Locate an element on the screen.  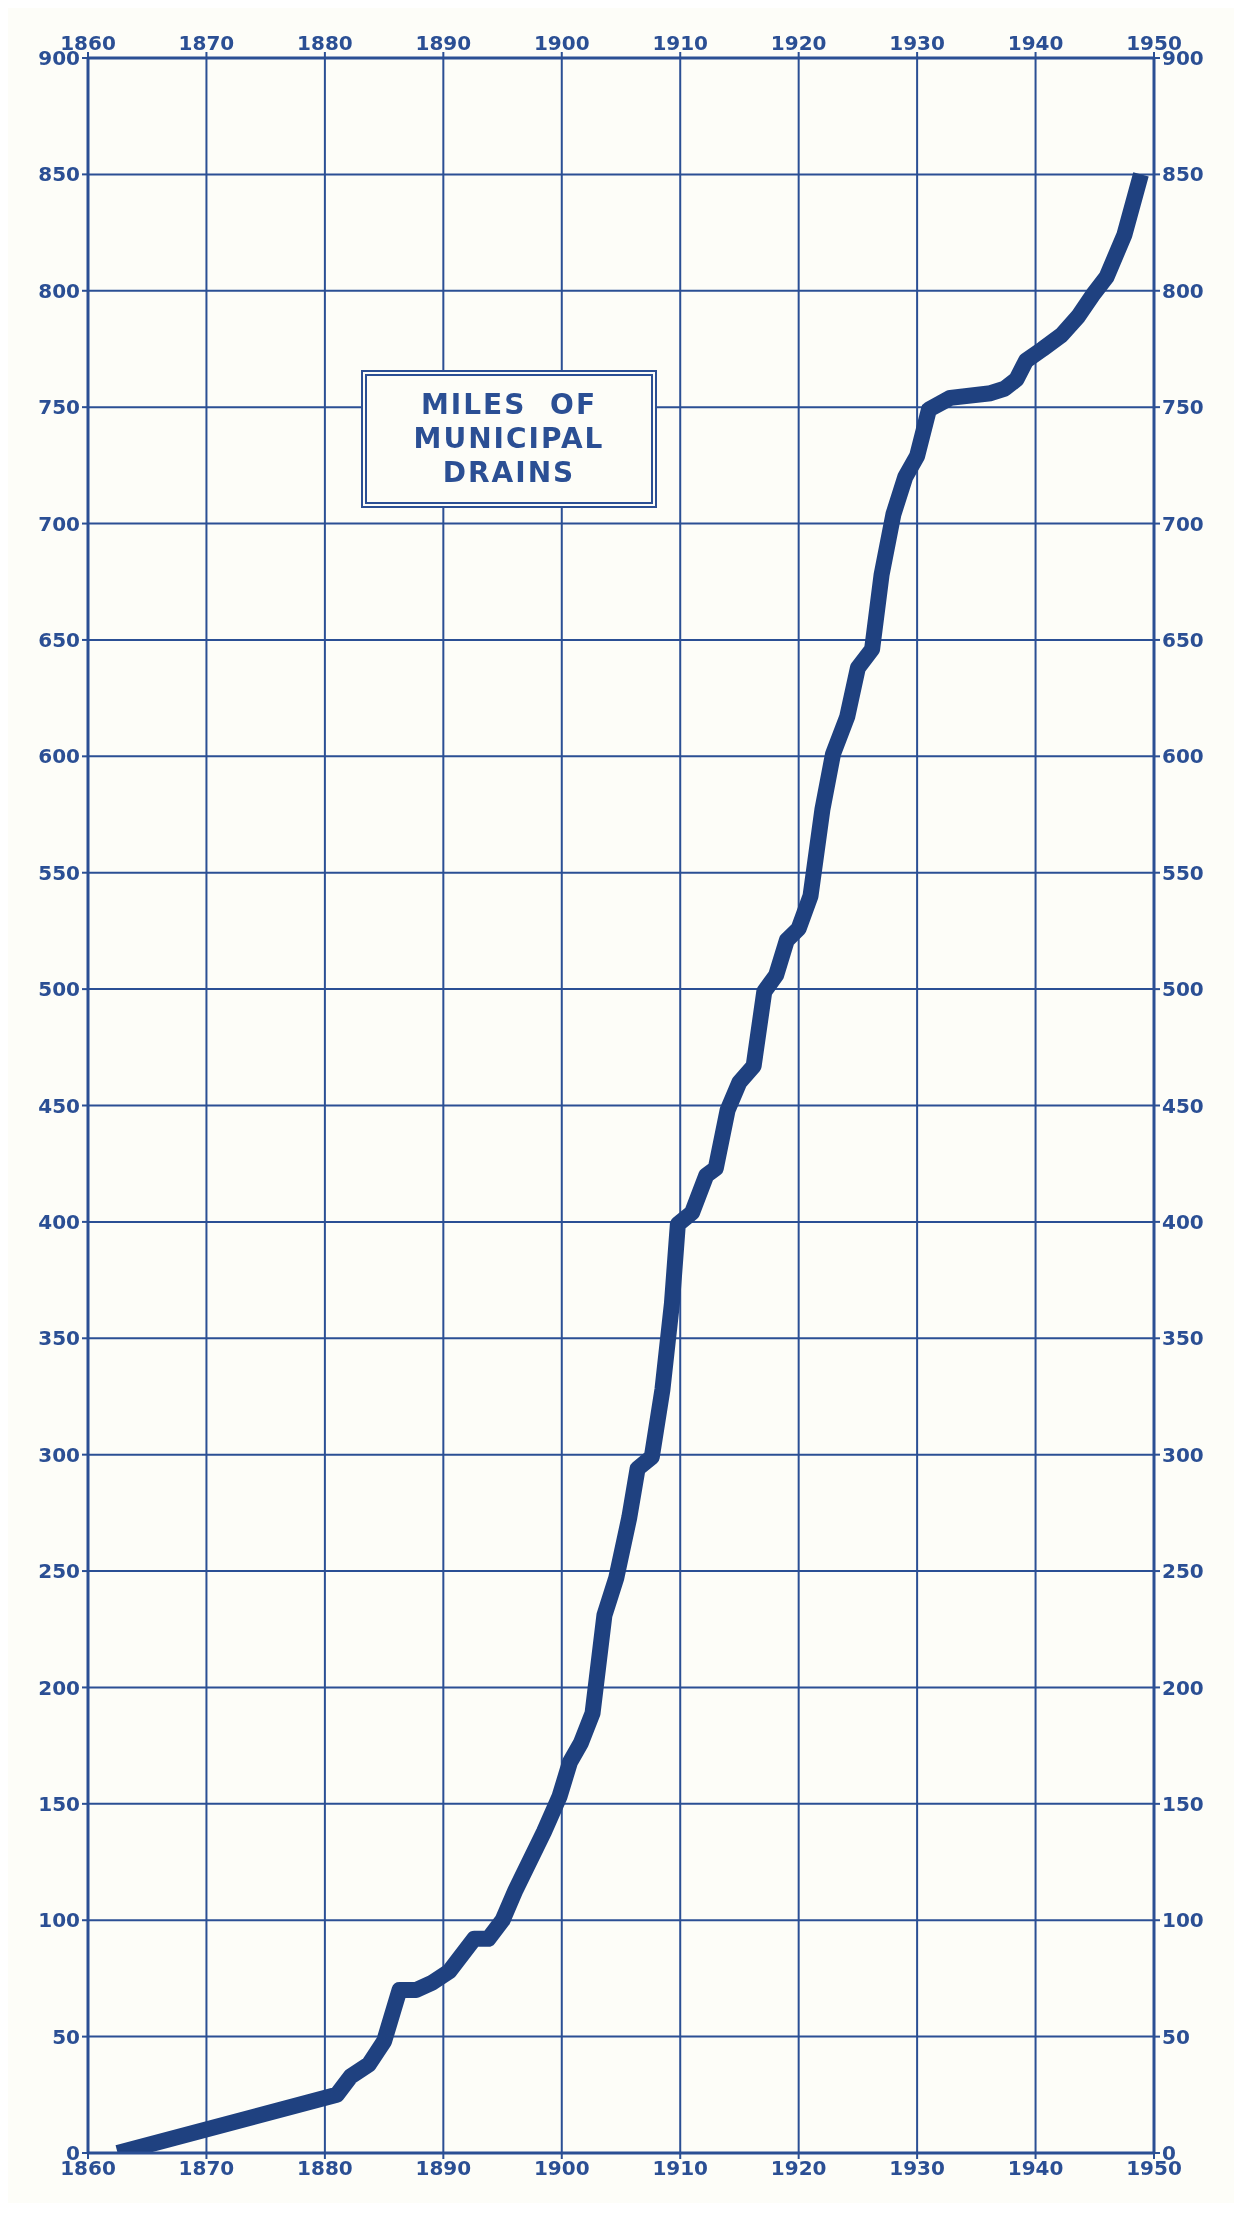
y-tick-label: 150 is located at coordinates (59, 1803).